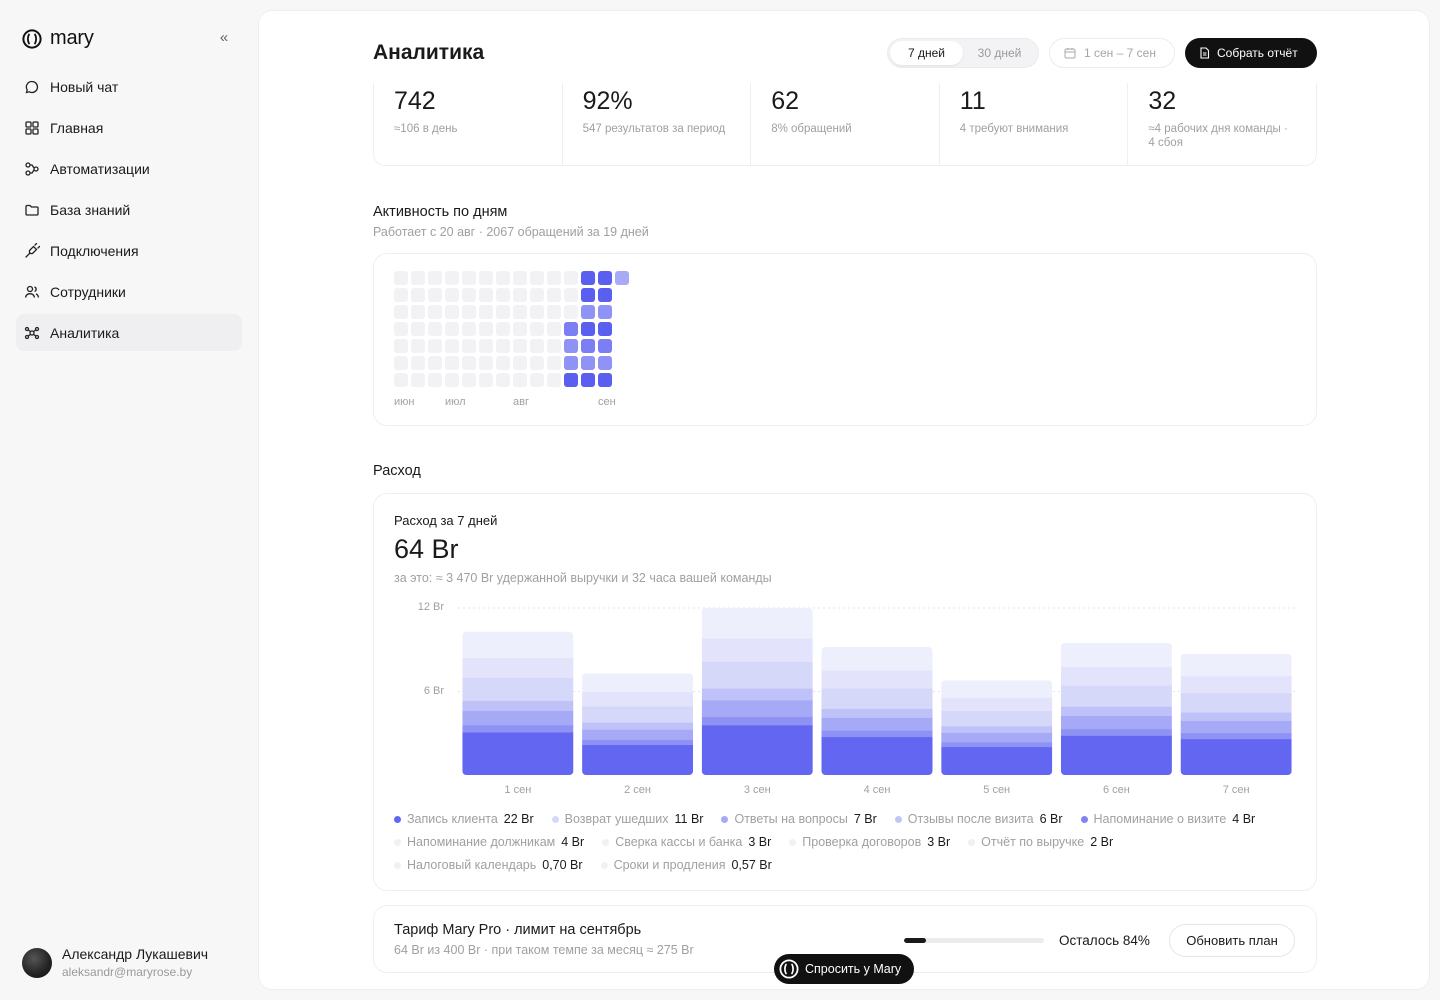  What do you see at coordinates (562, 865) in the screenshot?
I see `legend-value: 0,70 Br` at bounding box center [562, 865].